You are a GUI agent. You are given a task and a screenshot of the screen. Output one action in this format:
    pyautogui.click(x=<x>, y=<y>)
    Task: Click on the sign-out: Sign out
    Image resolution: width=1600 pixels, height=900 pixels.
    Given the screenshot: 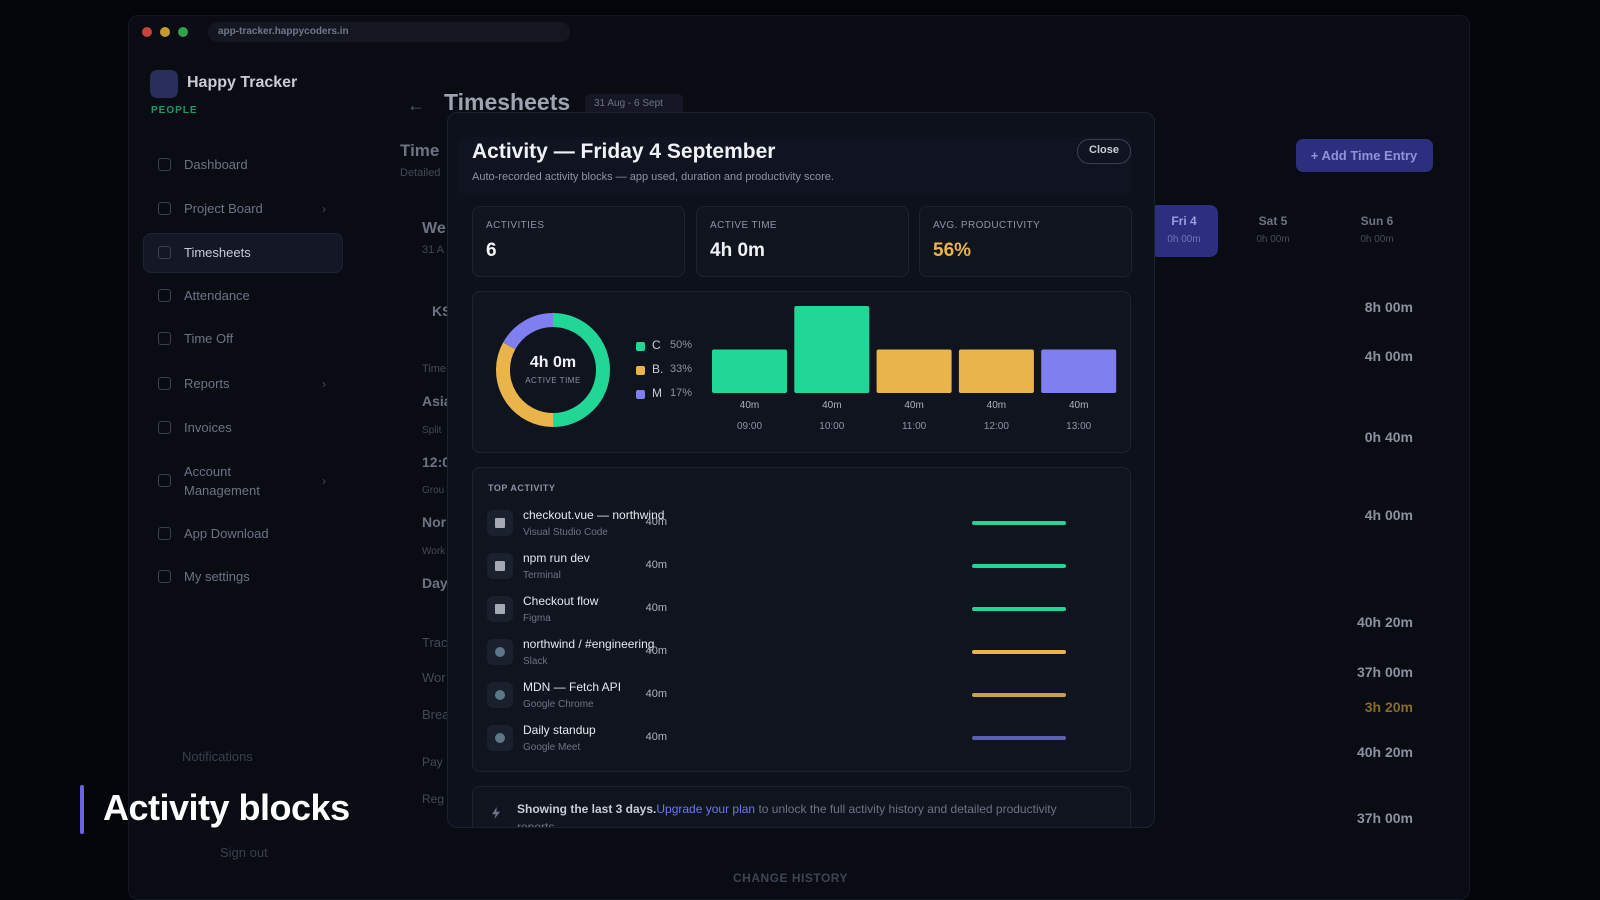 What is the action you would take?
    pyautogui.click(x=244, y=852)
    